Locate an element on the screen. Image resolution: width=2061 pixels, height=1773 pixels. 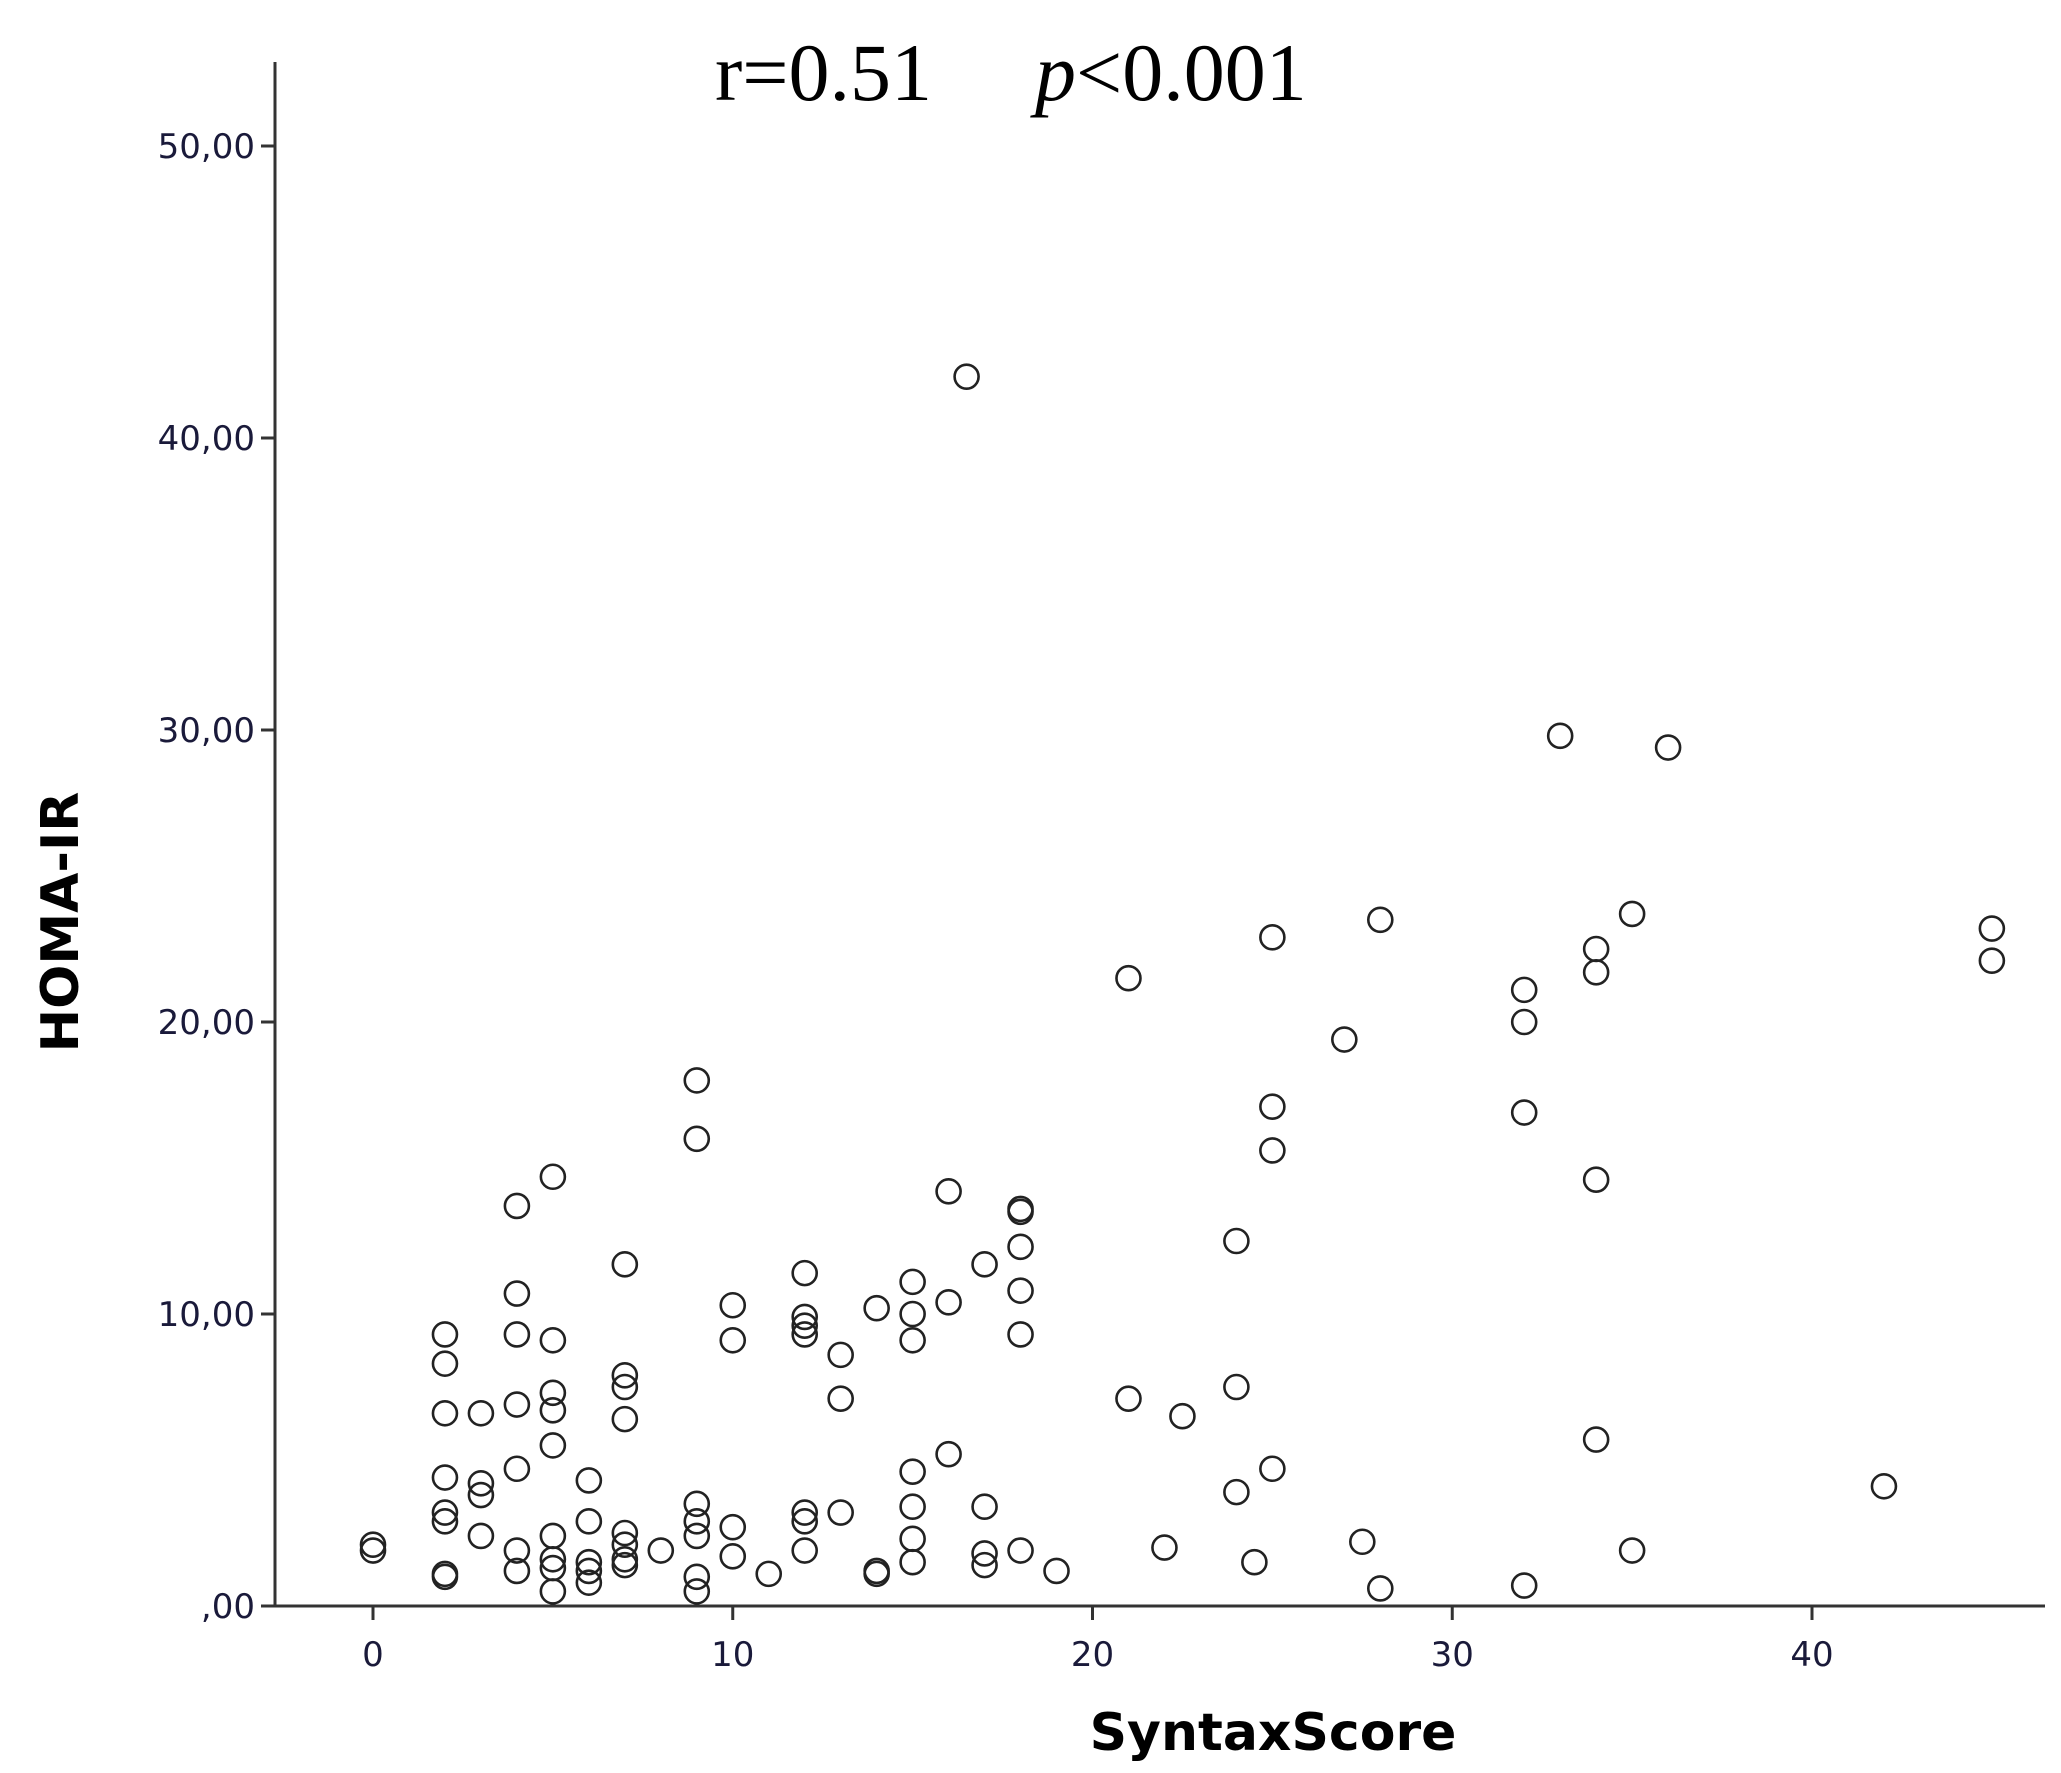
y-axis-ticks: ,00 10,00 20,00 30,00 40,00 50,00 is located at coordinates (216, 877).